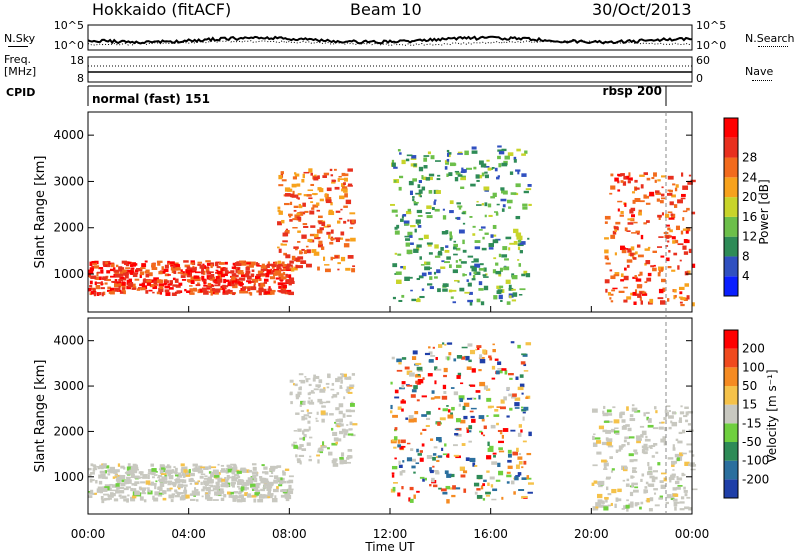 Image resolution: width=800 pixels, height=554 pixels. What do you see at coordinates (390, 534) in the screenshot?
I see `x-tick-label: 12:00` at bounding box center [390, 534].